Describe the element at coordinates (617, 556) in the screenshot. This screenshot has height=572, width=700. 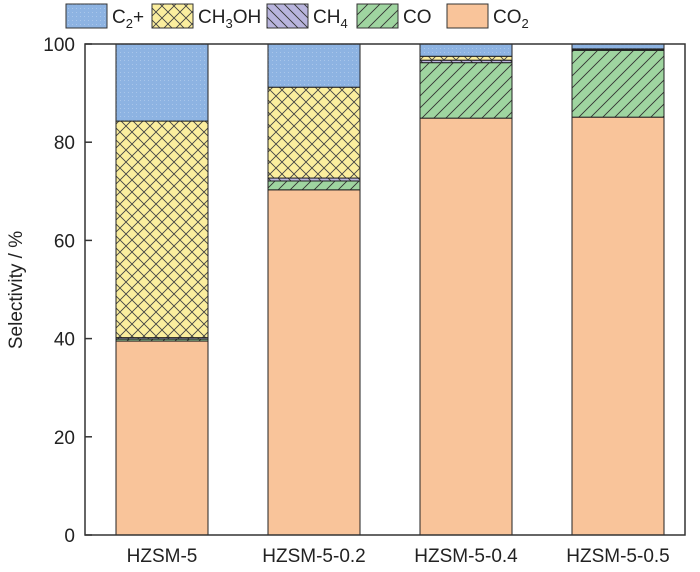
I see `x-tick-label: HZSM-5-0.5` at that location.